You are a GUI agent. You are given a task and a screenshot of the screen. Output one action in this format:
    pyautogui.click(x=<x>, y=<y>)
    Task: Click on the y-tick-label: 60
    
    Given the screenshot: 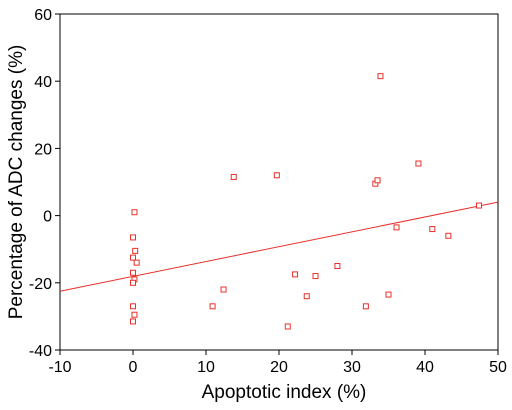 What is the action you would take?
    pyautogui.click(x=43, y=15)
    